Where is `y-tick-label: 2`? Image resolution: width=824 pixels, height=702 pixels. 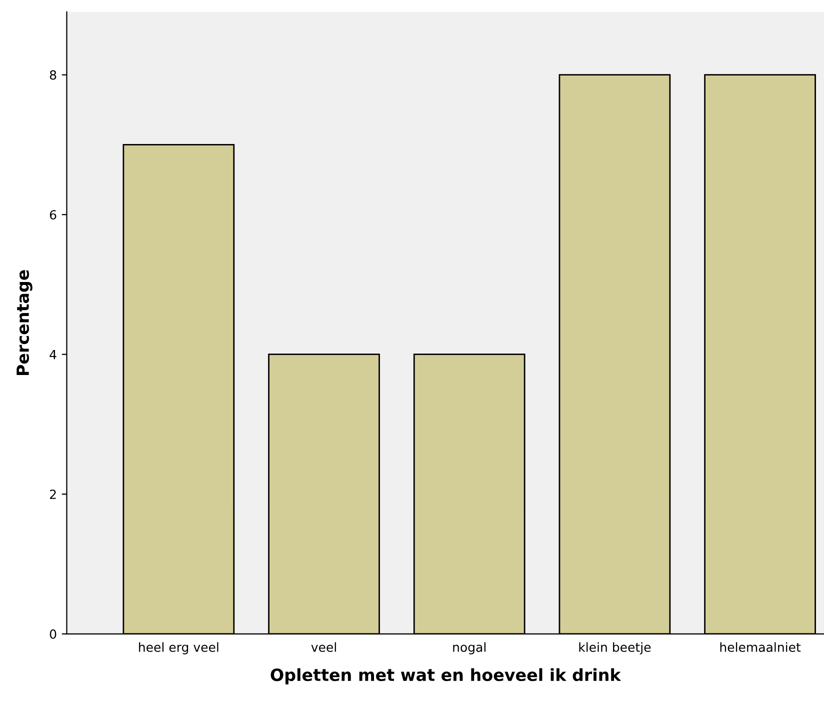
y-tick-label: 2 is located at coordinates (53, 494).